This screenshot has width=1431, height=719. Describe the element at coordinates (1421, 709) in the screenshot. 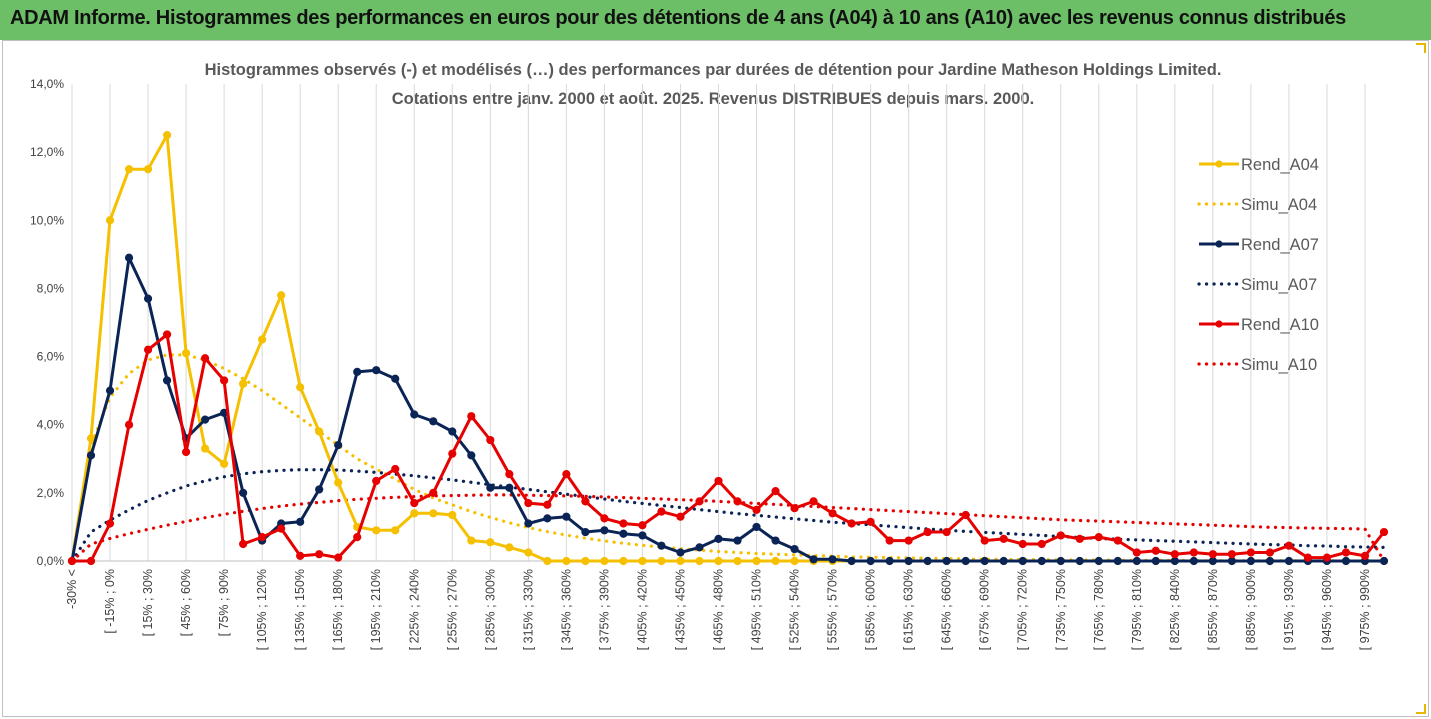

I see `frame-corner-bottom-right` at that location.